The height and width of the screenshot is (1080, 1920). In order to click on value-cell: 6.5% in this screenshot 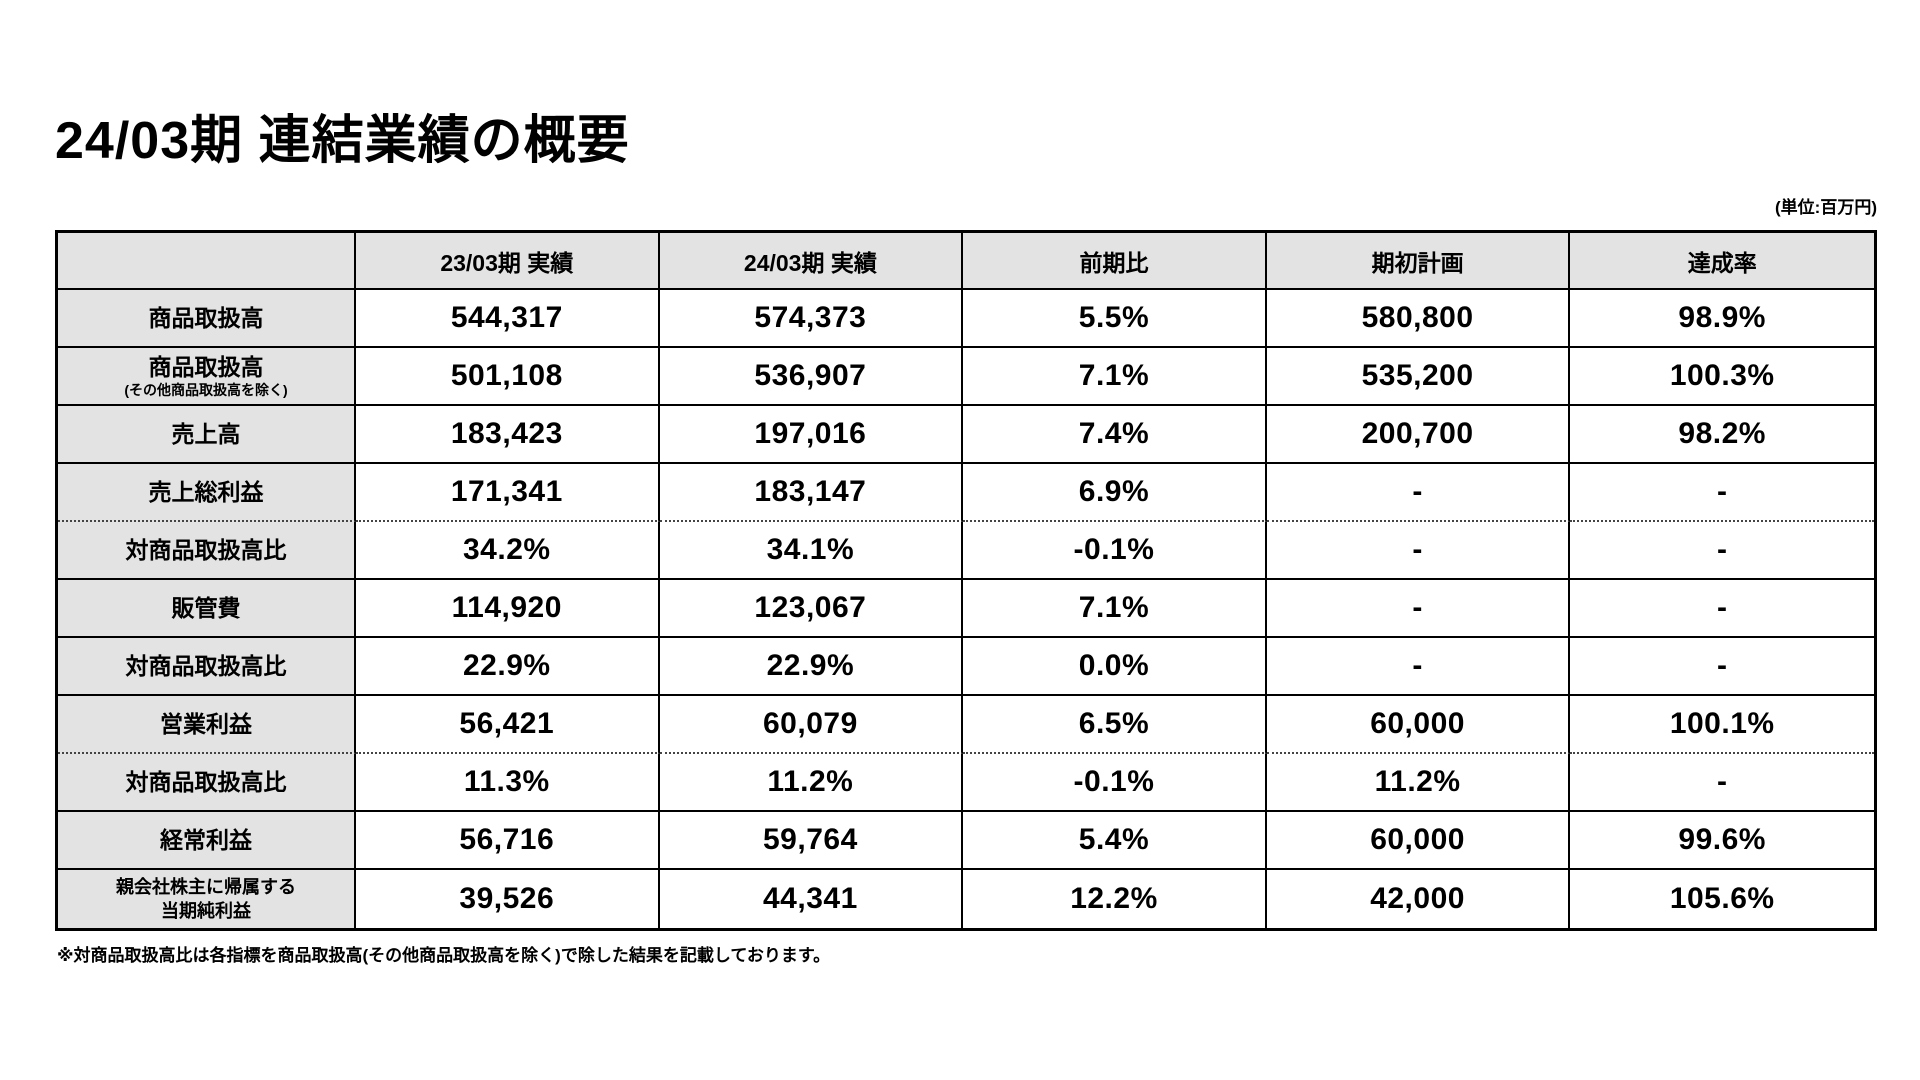, I will do `click(1115, 725)`.